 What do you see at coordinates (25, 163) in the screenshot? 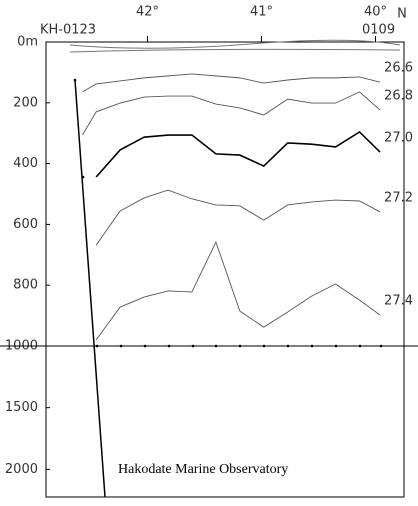
I see `y-tick-label: 400` at bounding box center [25, 163].